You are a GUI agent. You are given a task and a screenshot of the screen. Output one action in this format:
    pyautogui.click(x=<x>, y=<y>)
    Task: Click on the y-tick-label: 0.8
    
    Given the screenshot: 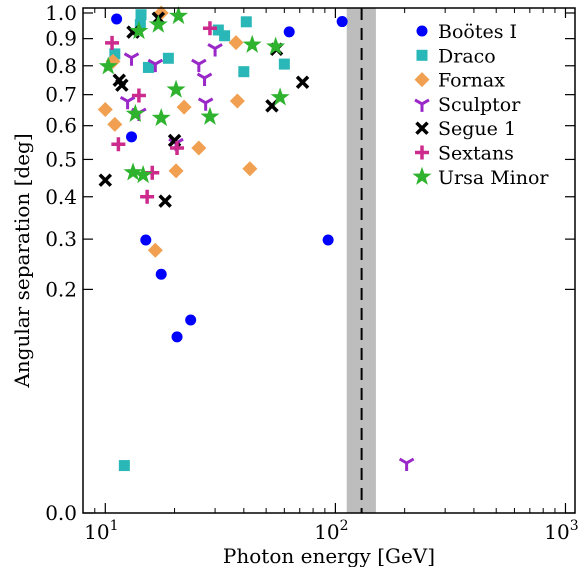 What is the action you would take?
    pyautogui.click(x=61, y=66)
    